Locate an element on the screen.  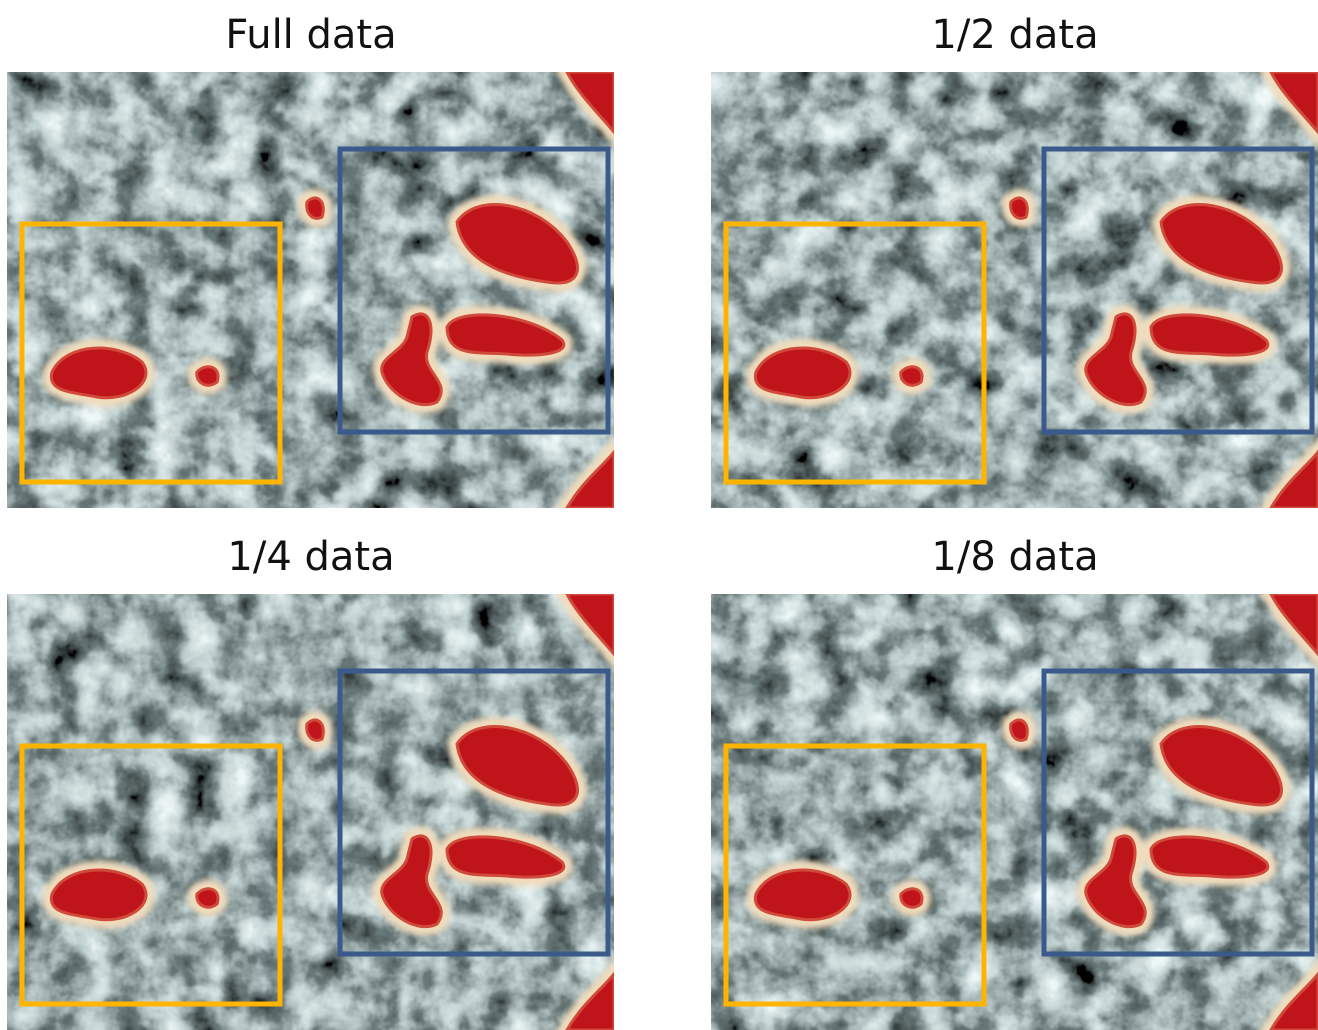
panel-title: 1/8 data is located at coordinates (1014, 557).